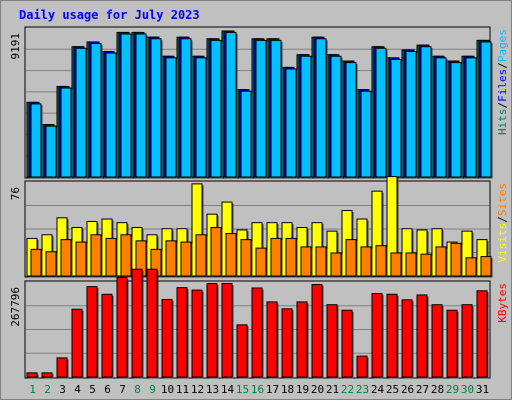 This screenshot has width=512, height=400. Describe the element at coordinates (392, 389) in the screenshot. I see `x-tick-label-25: 25` at that location.